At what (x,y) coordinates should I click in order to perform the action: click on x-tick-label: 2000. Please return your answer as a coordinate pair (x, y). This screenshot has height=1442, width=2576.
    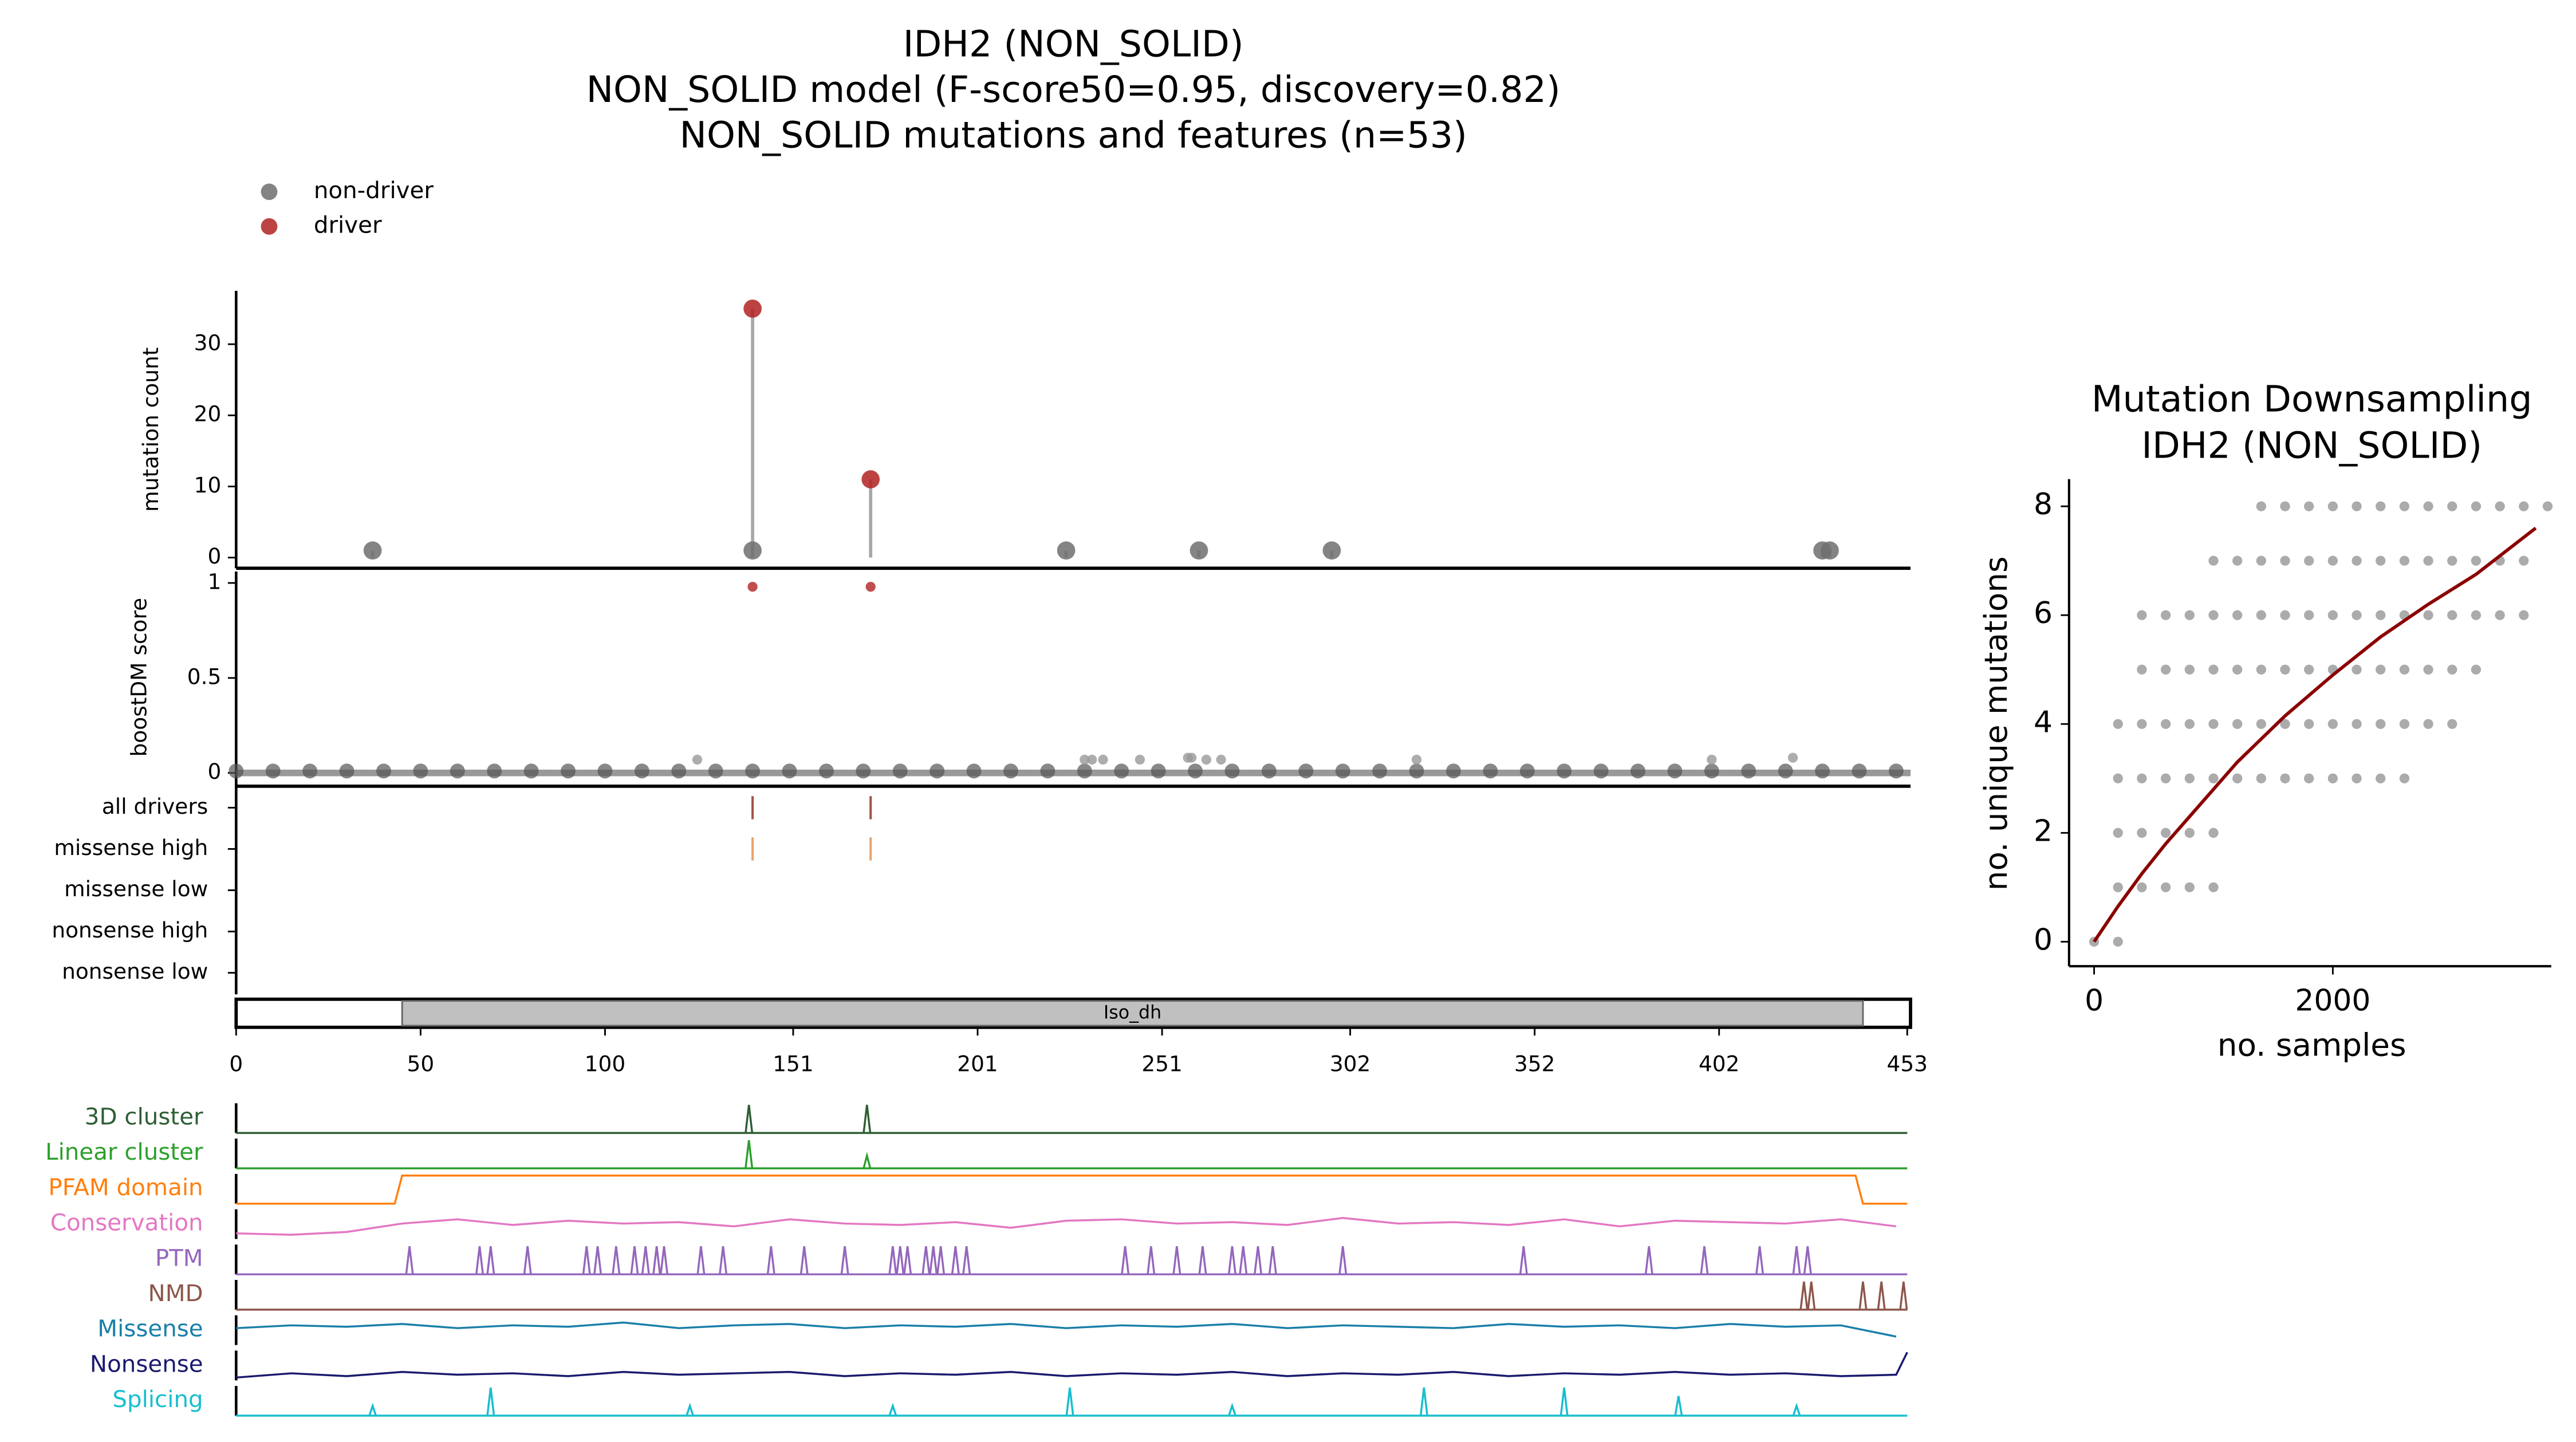
    Looking at the image, I should click on (2332, 1001).